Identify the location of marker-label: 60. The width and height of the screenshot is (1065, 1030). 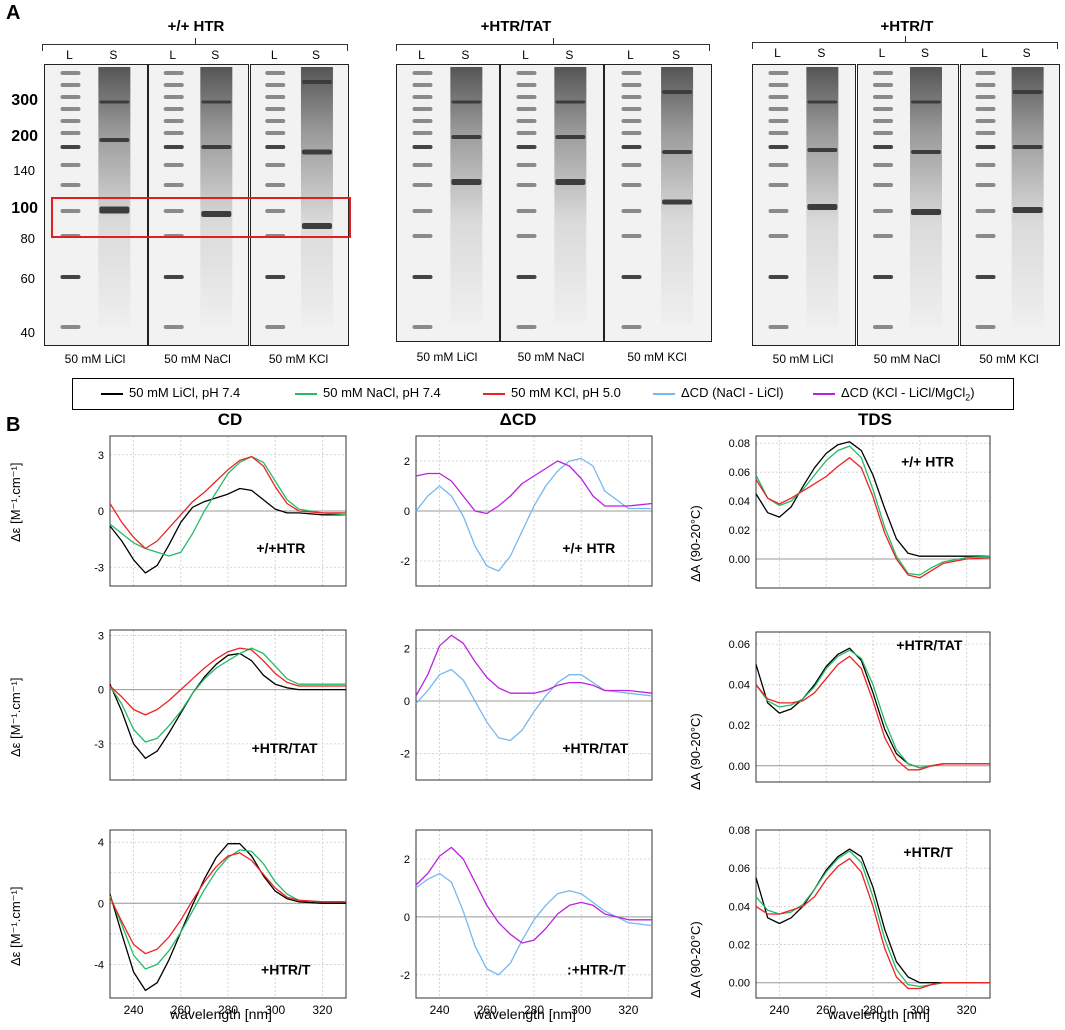
(27, 278).